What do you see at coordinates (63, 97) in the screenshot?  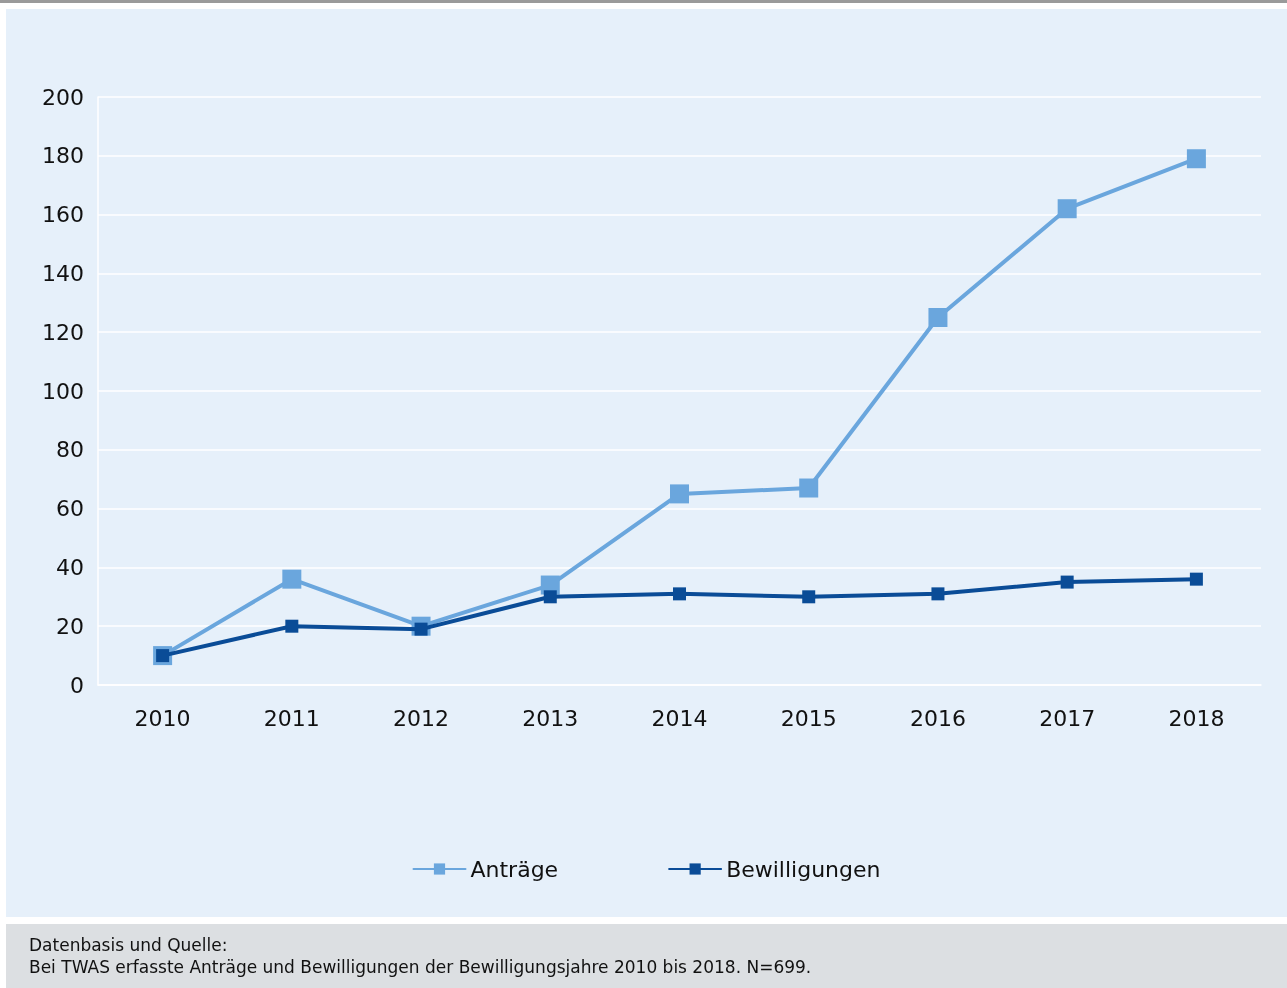 I see `y-tick-label: 200` at bounding box center [63, 97].